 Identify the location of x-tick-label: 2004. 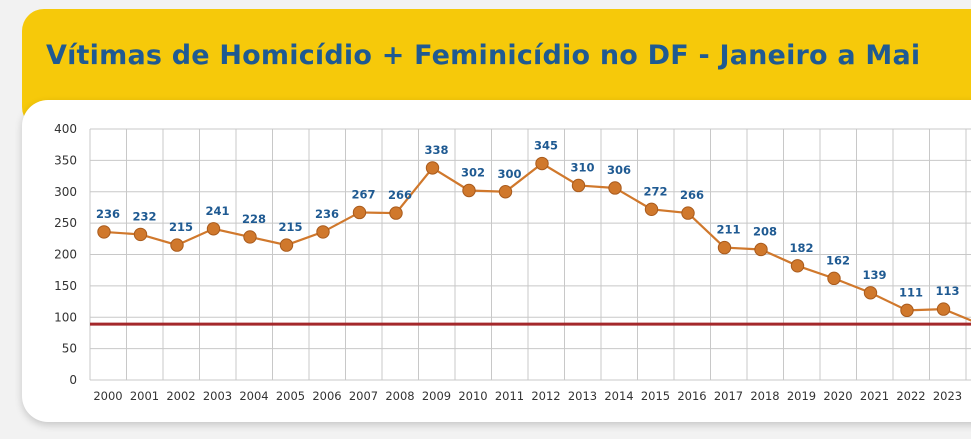
(253, 396).